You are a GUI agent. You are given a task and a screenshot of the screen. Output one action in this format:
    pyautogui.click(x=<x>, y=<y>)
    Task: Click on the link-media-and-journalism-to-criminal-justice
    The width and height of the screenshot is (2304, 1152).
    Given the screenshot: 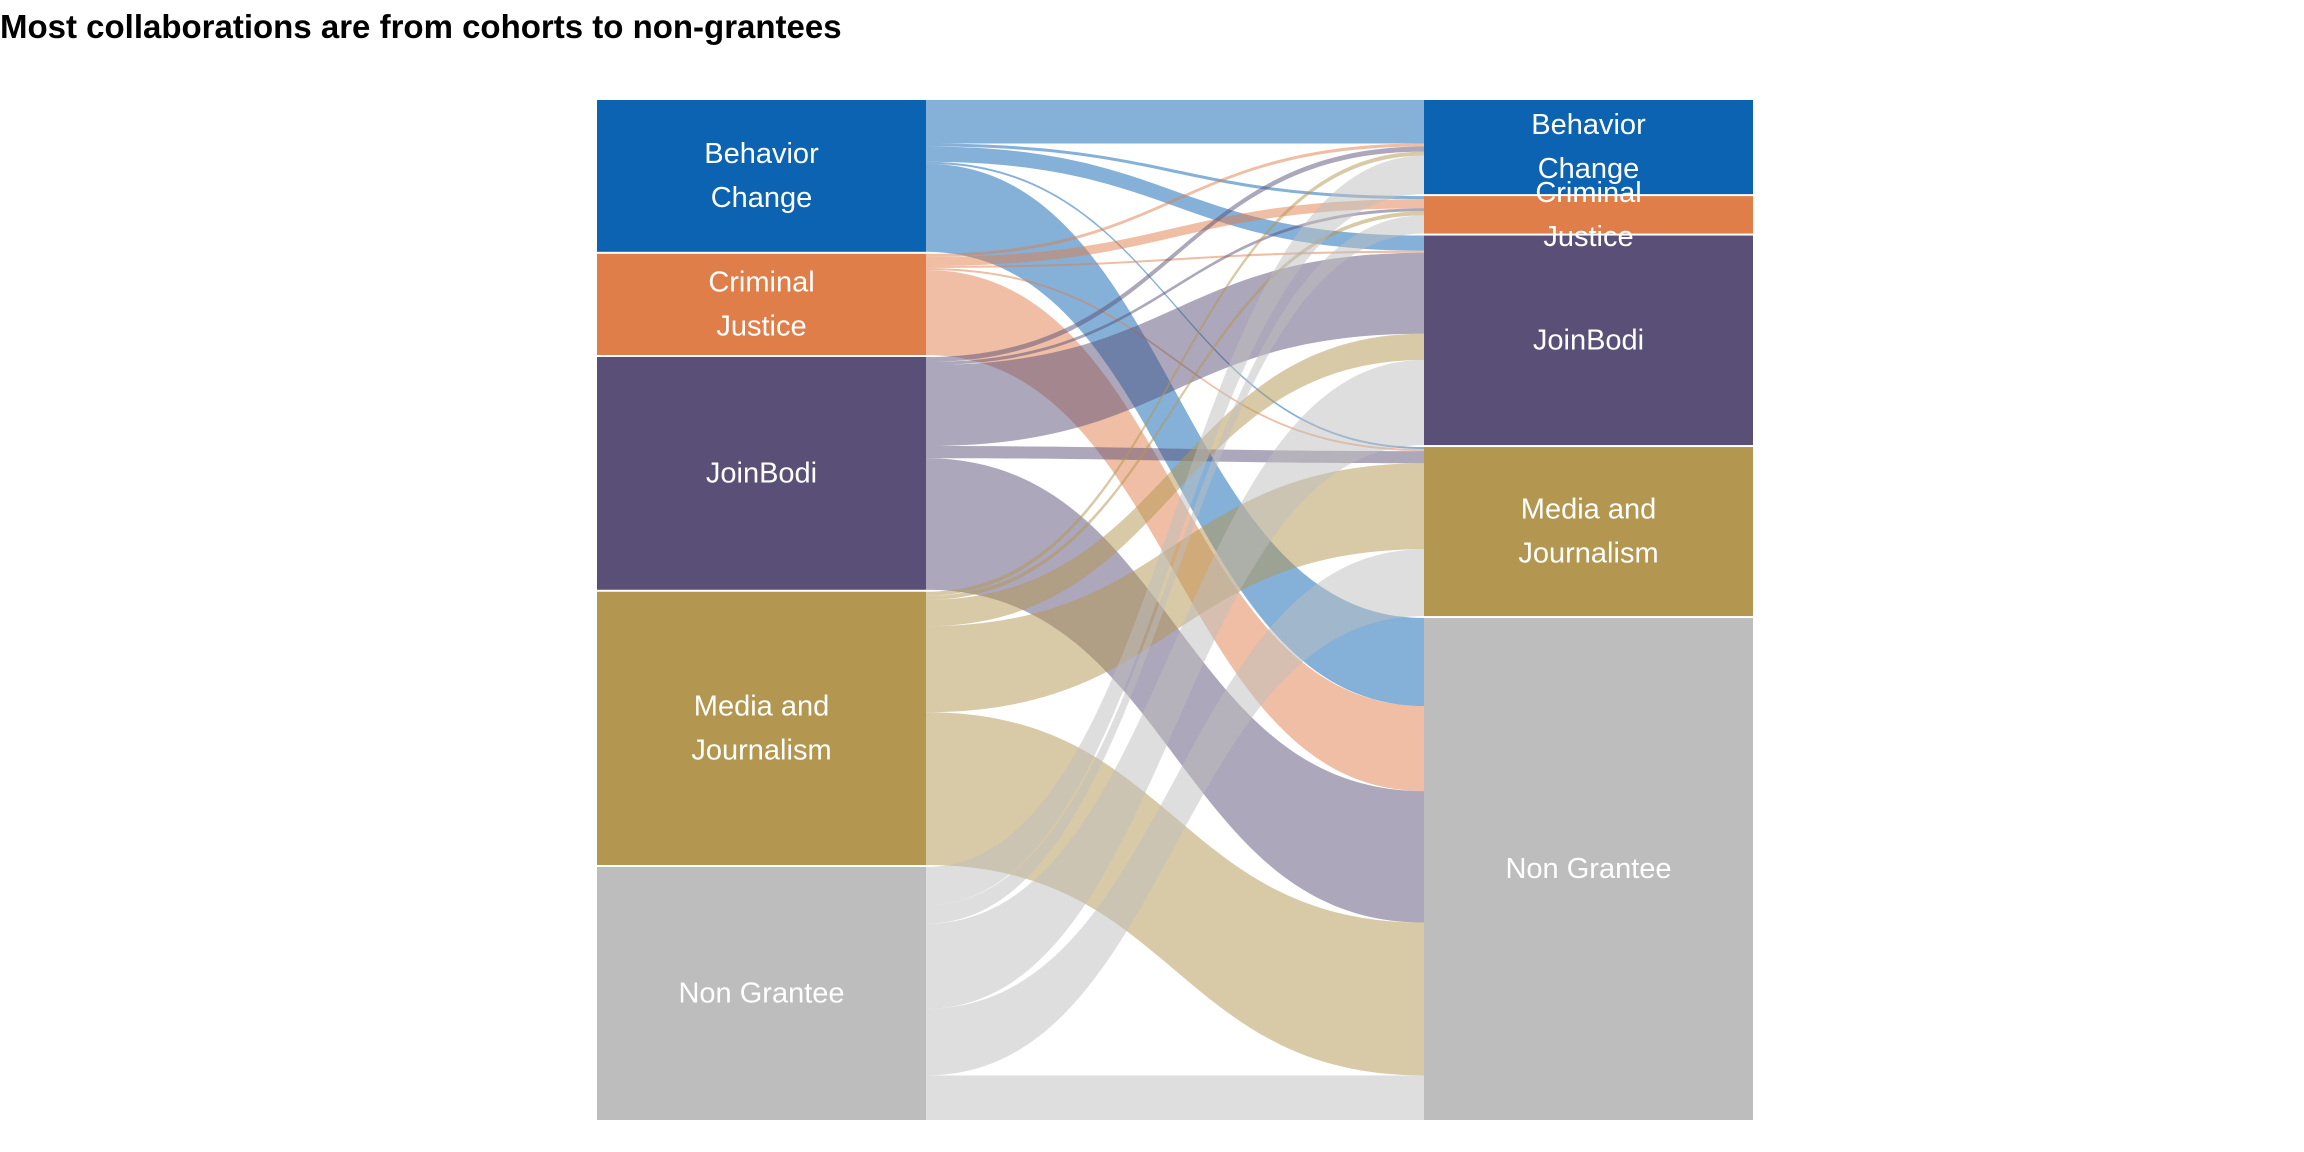 What is the action you would take?
    pyautogui.click(x=1175, y=405)
    